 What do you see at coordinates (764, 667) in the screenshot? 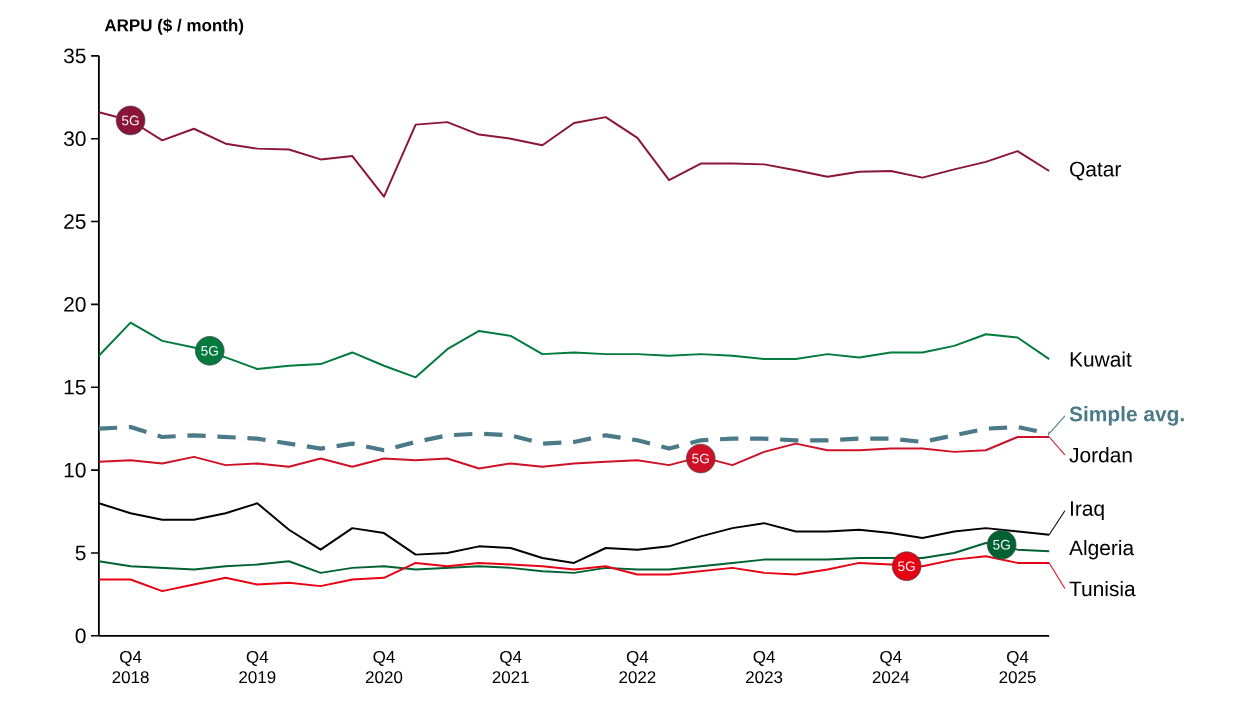
I see `x-tick-label: Q4 2023` at bounding box center [764, 667].